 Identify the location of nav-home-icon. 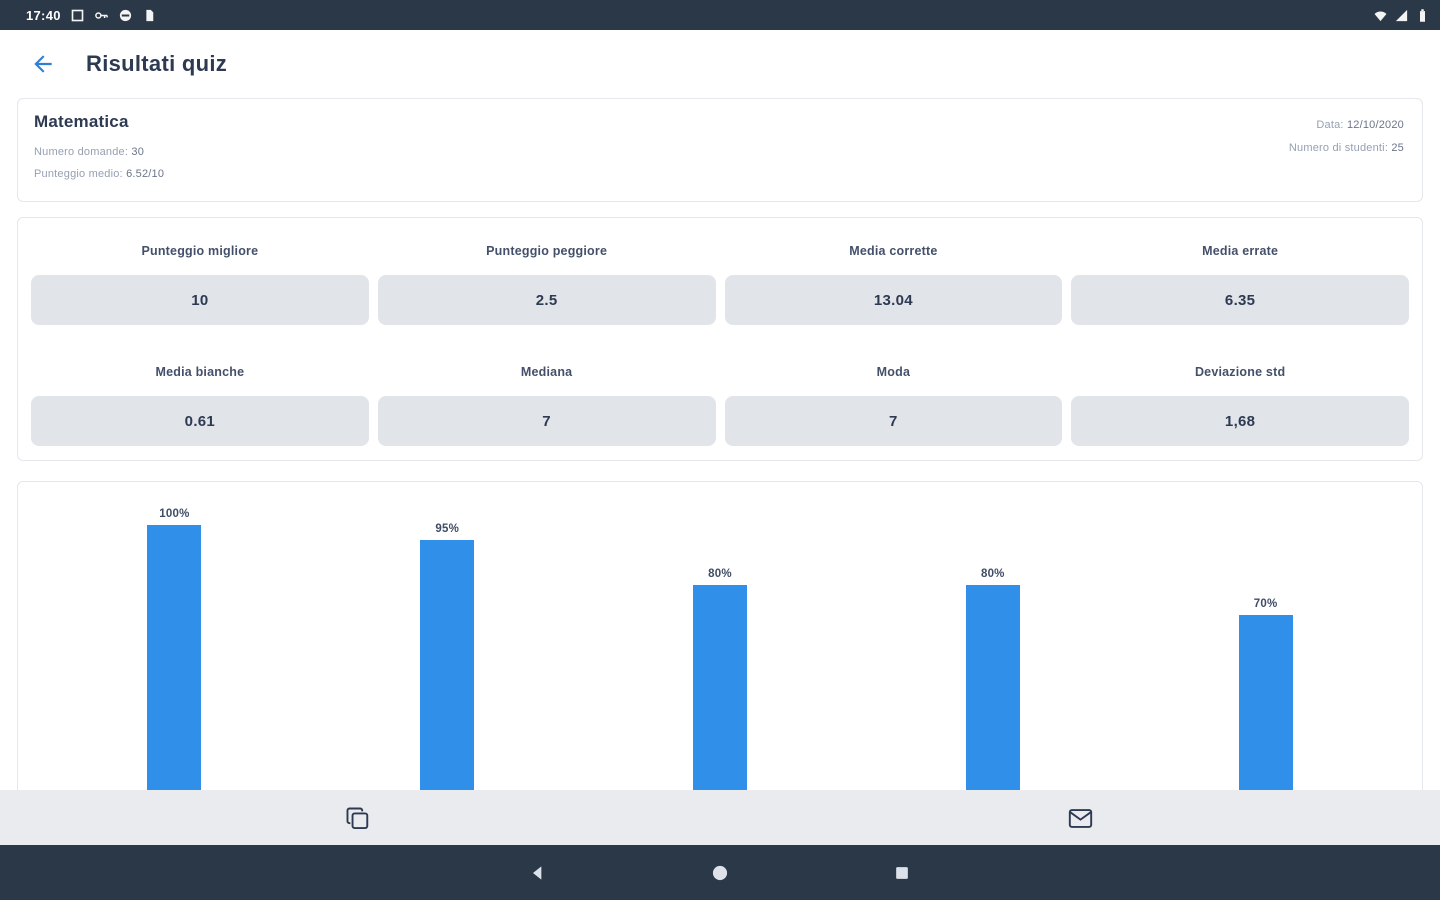
(720, 872).